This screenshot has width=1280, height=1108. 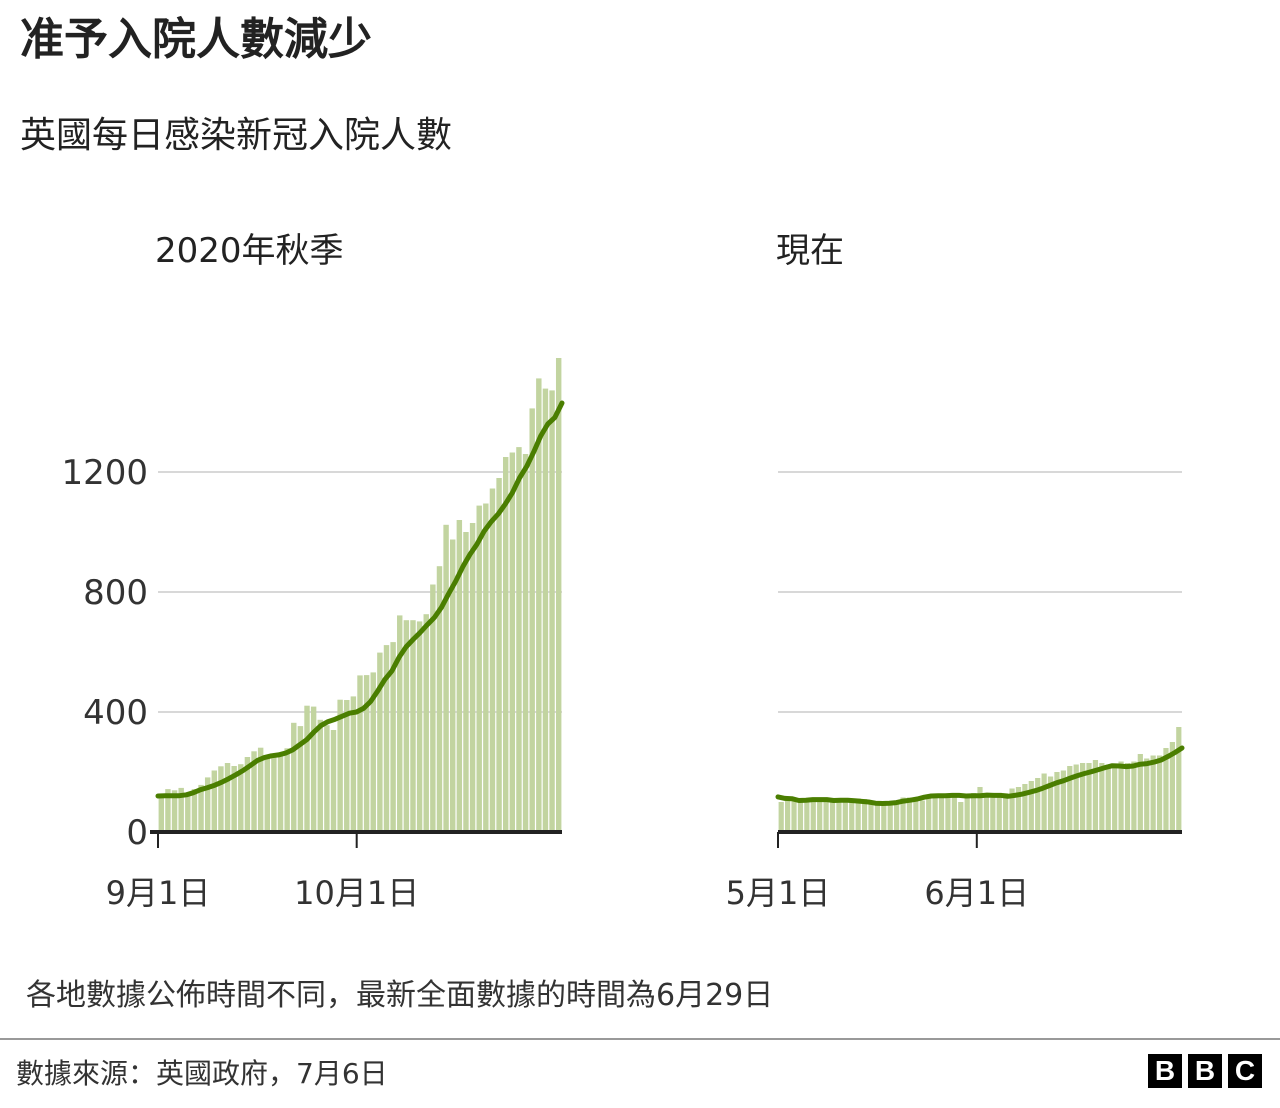 What do you see at coordinates (249, 251) in the screenshot?
I see `panel-title: 2020年秋季` at bounding box center [249, 251].